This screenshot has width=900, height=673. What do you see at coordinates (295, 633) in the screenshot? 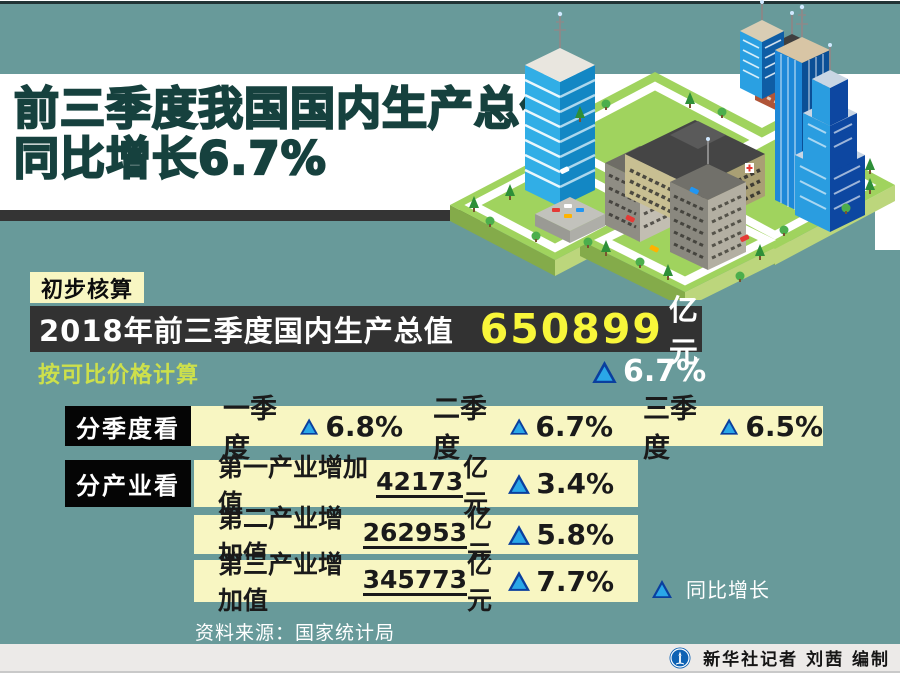
I see `data-source: 资料来源：国家统计局` at bounding box center [295, 633].